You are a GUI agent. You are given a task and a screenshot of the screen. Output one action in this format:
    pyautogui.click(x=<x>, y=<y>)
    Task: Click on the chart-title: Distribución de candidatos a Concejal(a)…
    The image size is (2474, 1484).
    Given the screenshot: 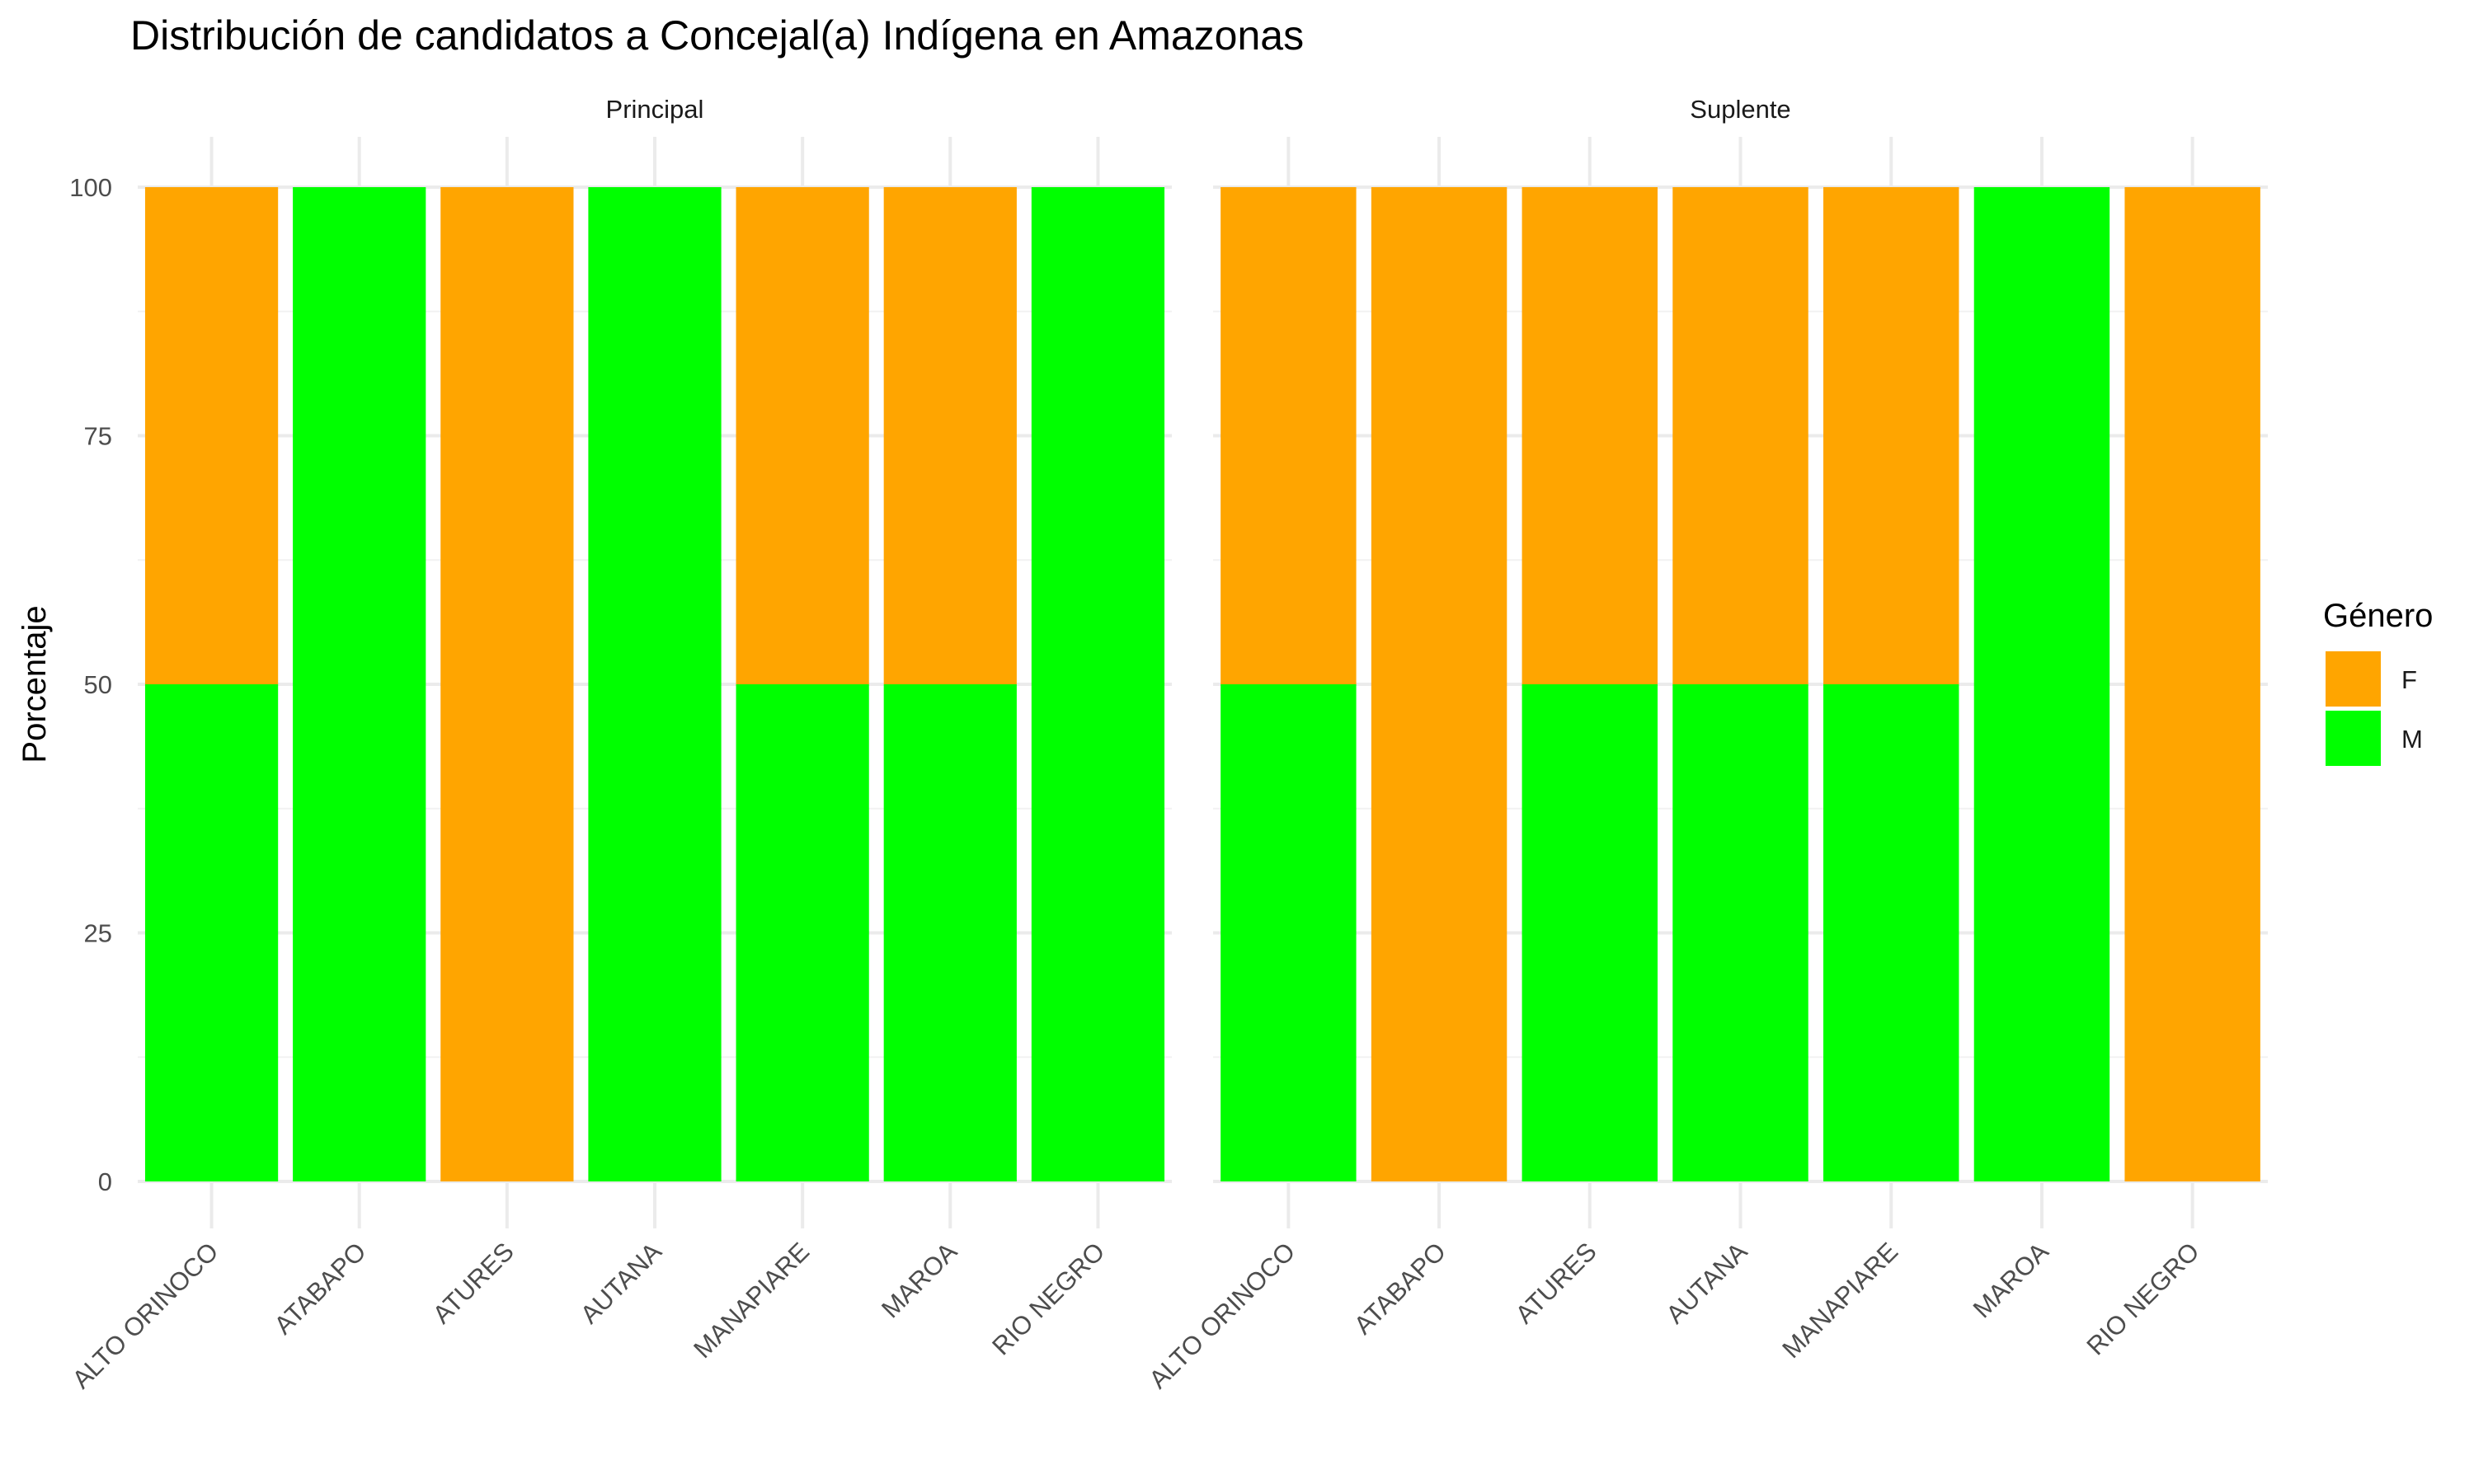 What is the action you would take?
    pyautogui.click(x=717, y=35)
    